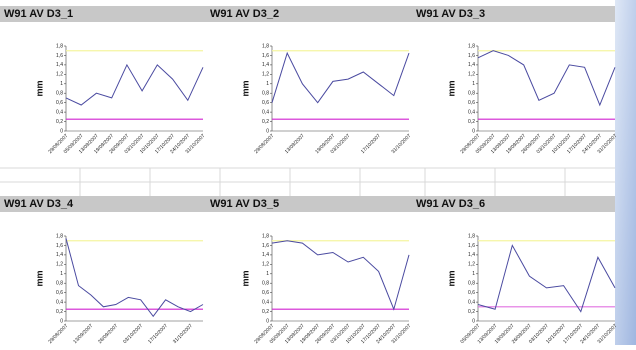  What do you see at coordinates (133, 334) in the screenshot?
I see `x-tick-label: 03/10/2007` at bounding box center [133, 334].